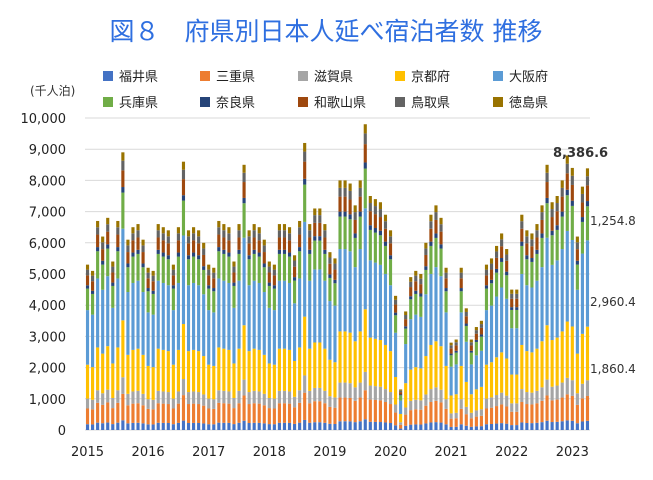 The image size is (653, 480). Describe the element at coordinates (451, 452) in the screenshot. I see `x-tick-label: 2021` at that location.